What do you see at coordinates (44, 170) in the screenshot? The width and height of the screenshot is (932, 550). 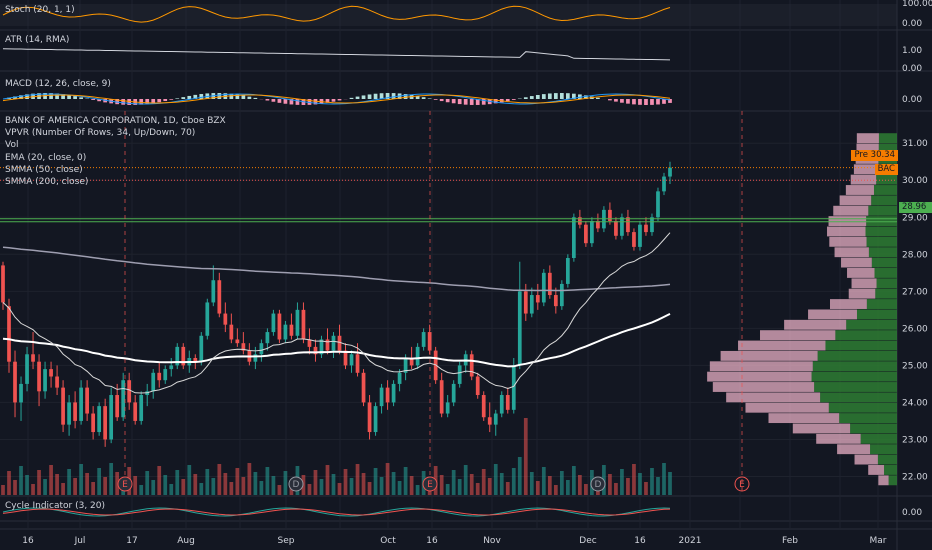 I see `smma50-legend: SMMA (50, close)` at bounding box center [44, 170].